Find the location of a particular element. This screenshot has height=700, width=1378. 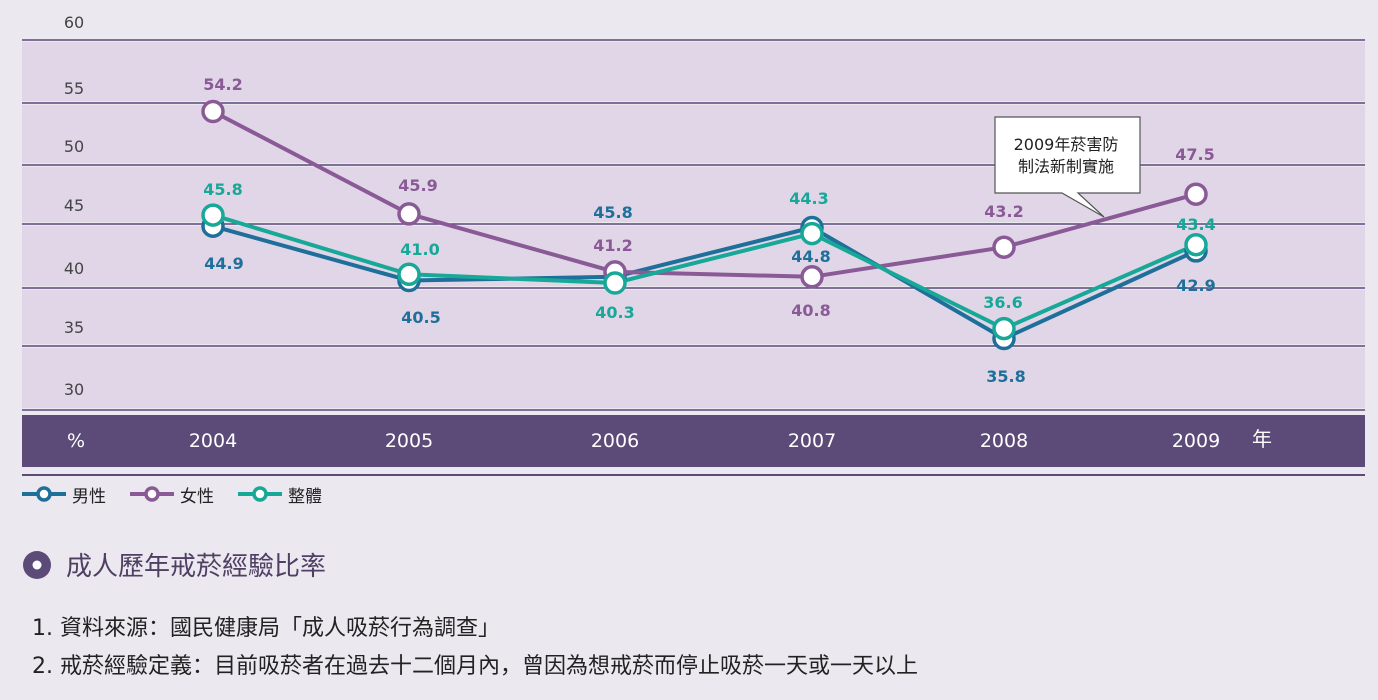

data-label-overall: 41.0 is located at coordinates (419, 249).